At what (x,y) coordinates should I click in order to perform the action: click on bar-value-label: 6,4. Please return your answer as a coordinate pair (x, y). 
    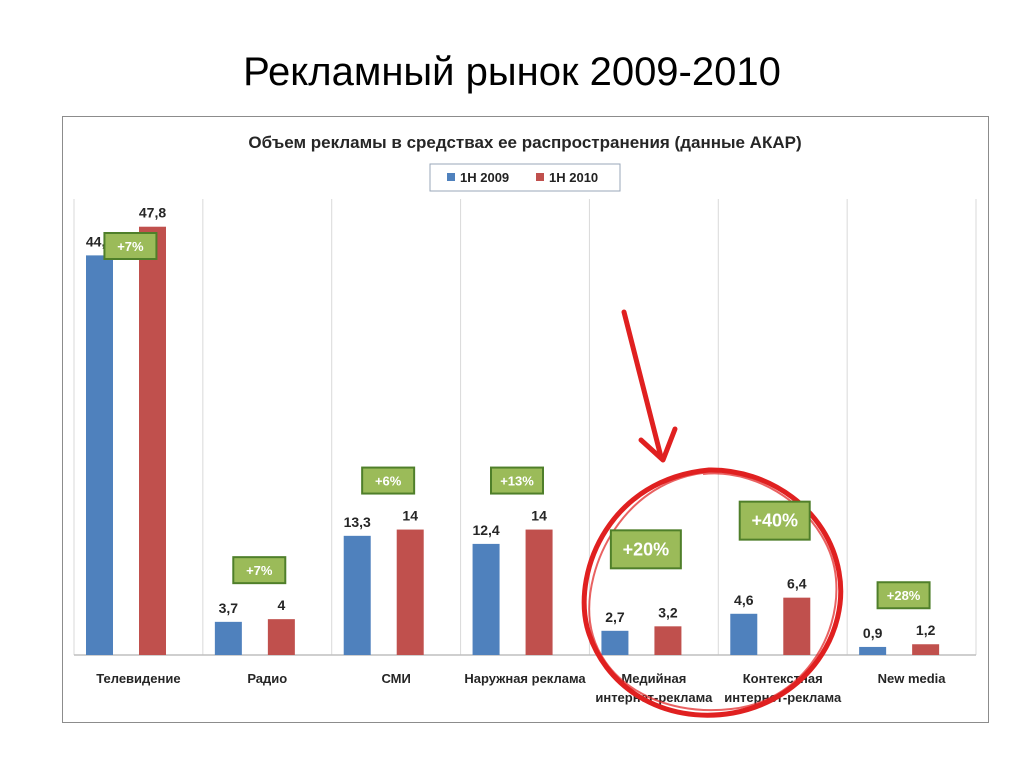
    Looking at the image, I should click on (797, 584).